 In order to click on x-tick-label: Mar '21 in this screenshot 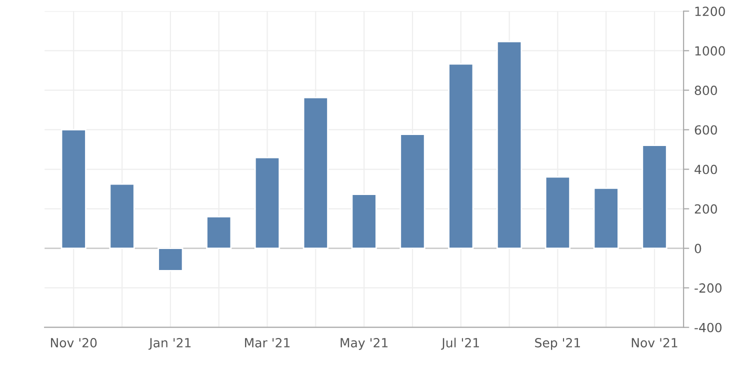, I will do `click(267, 343)`.